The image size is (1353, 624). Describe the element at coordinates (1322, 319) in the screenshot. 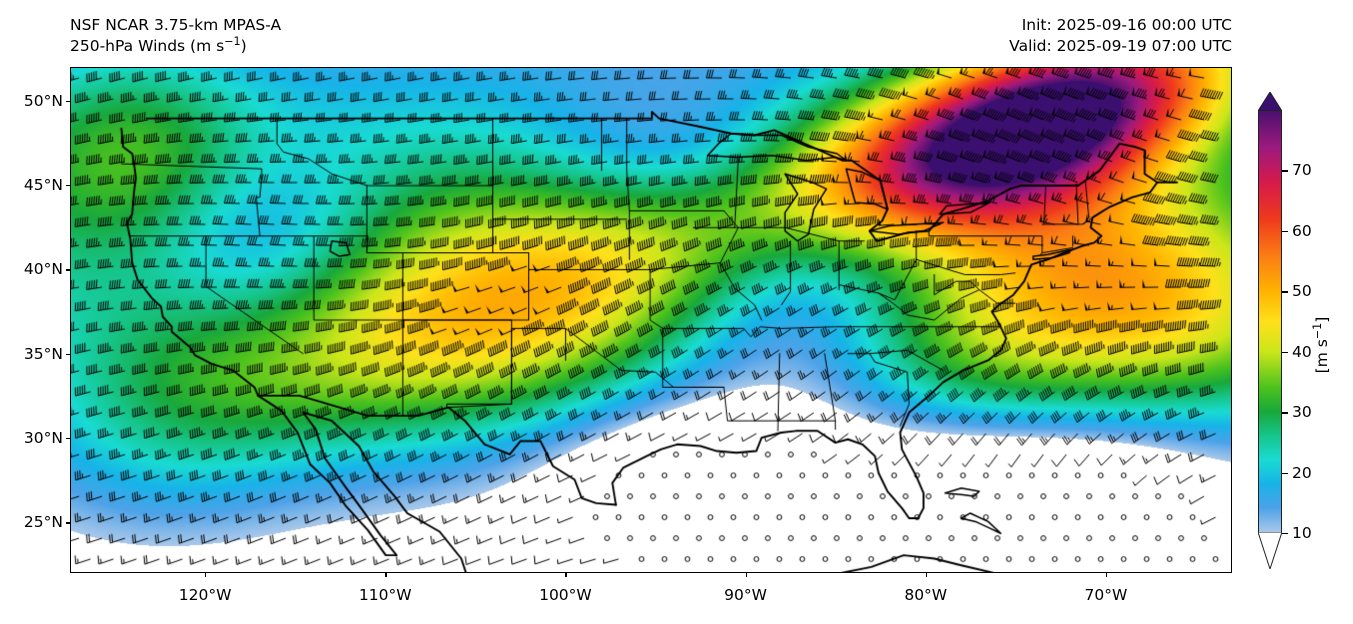

I see `colorbar-label-suffix: ]` at that location.